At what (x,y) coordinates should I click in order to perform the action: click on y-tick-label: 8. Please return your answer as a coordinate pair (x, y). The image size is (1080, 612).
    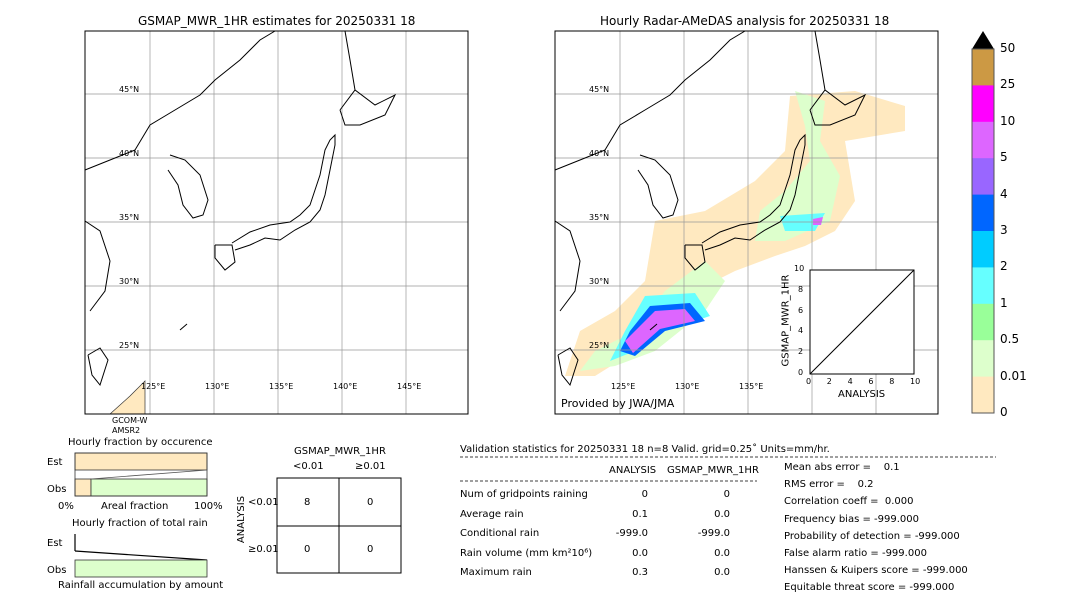
    Looking at the image, I should click on (801, 289).